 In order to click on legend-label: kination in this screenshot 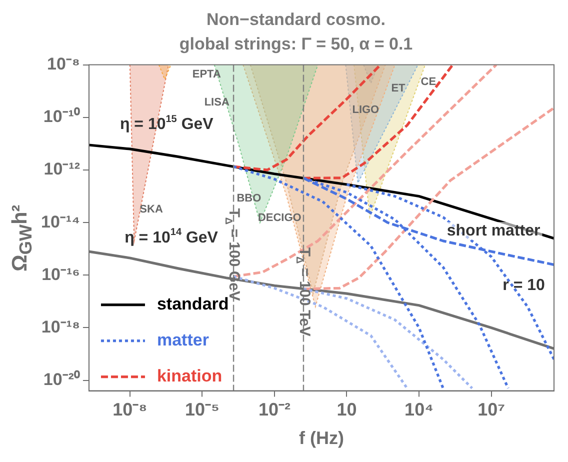, I will do `click(189, 376)`.